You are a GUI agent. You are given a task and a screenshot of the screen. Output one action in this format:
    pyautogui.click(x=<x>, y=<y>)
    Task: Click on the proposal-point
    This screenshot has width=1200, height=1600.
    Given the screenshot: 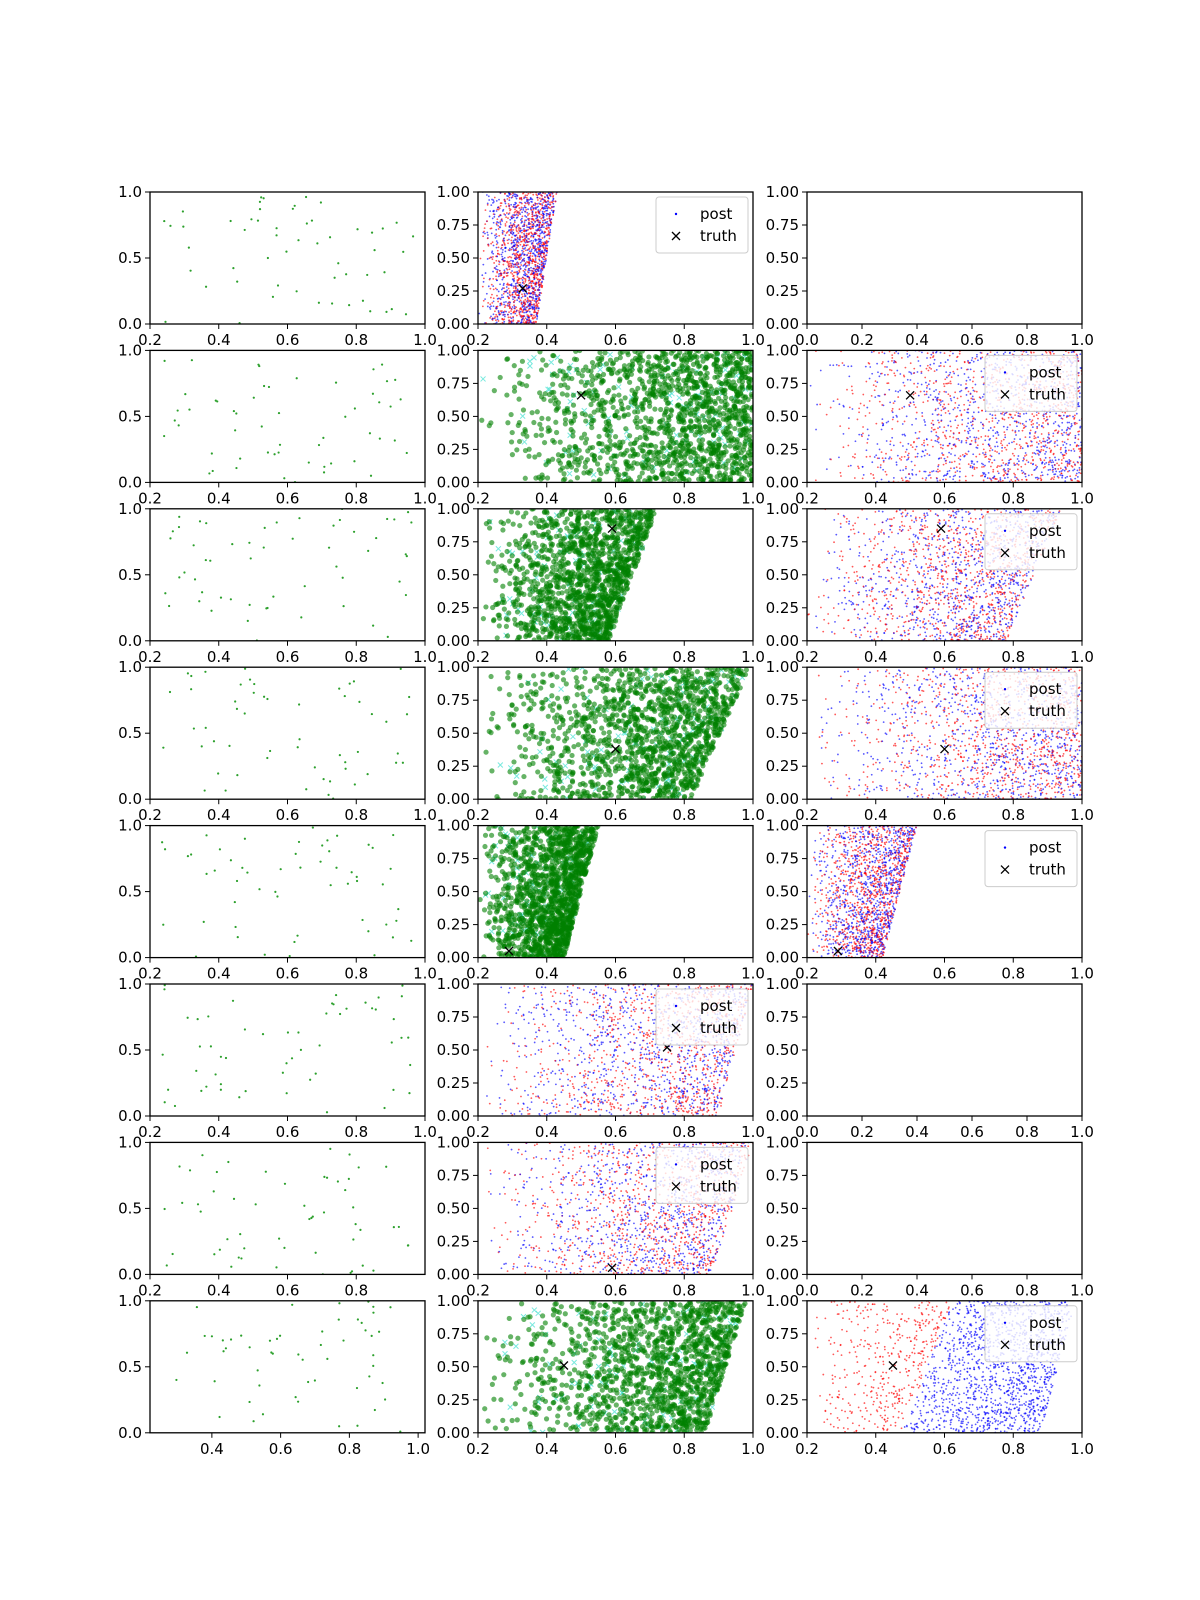 What is the action you would take?
    pyautogui.click(x=483, y=379)
    